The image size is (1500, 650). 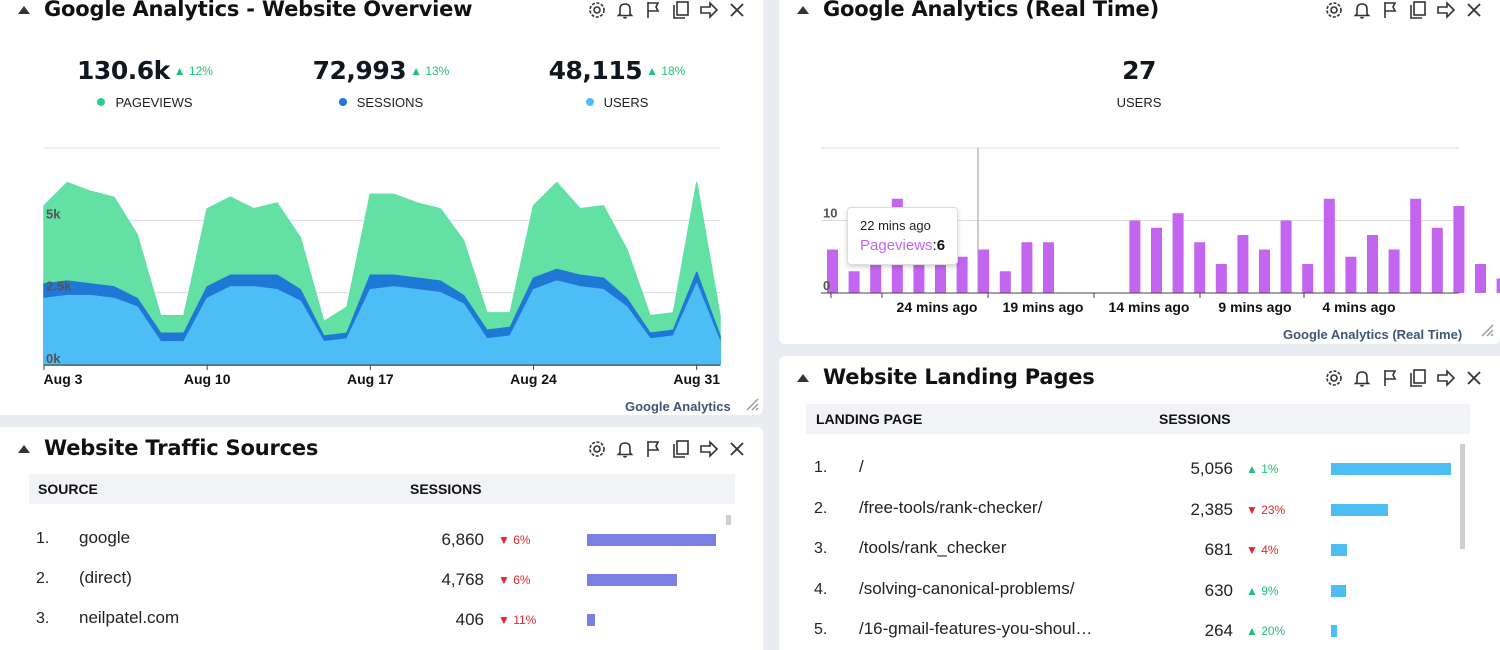 I want to click on x-tick-label: Aug 24, so click(x=533, y=379).